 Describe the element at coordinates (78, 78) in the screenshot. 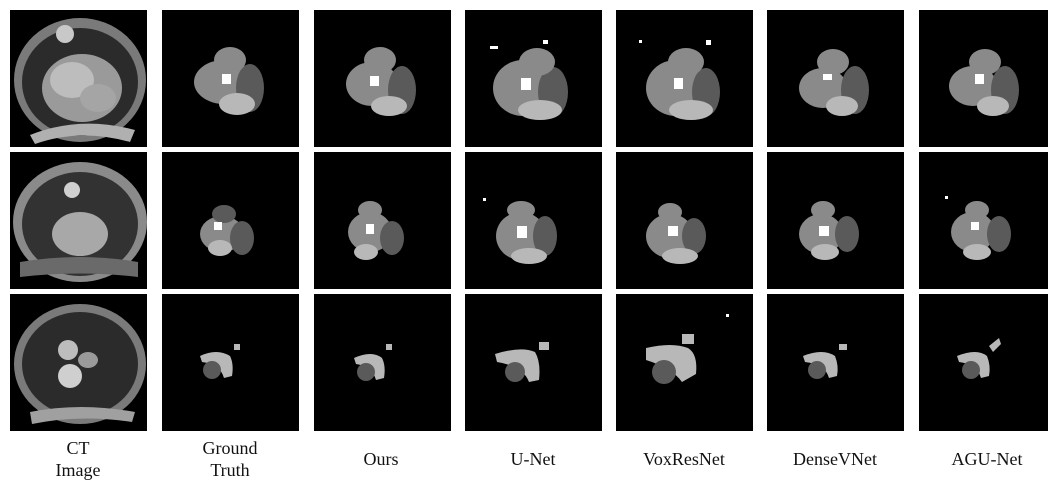

I see `ct-image-row1` at that location.